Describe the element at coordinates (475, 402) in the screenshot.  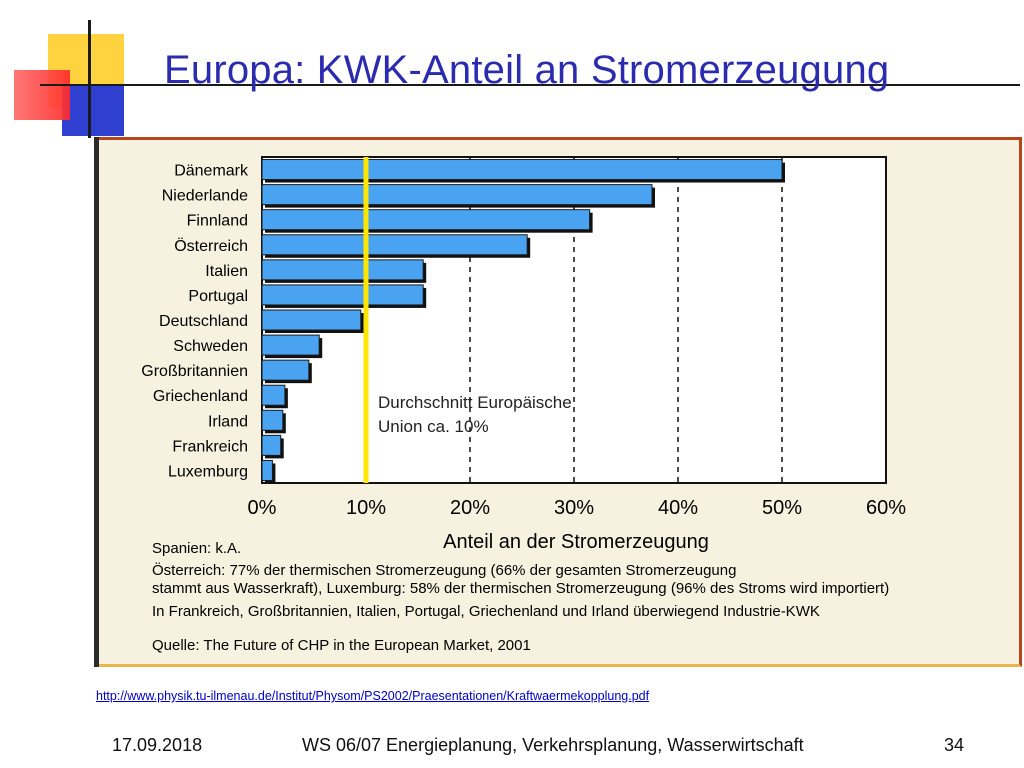
I see `eu-average-label: Durchschnitt Europäische` at that location.